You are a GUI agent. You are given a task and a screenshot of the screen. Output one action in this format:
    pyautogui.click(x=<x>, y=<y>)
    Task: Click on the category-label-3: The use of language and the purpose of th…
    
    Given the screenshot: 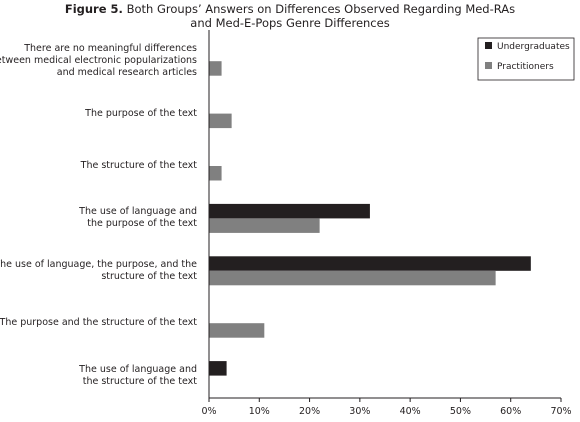 What is the action you would take?
    pyautogui.click(x=98, y=218)
    